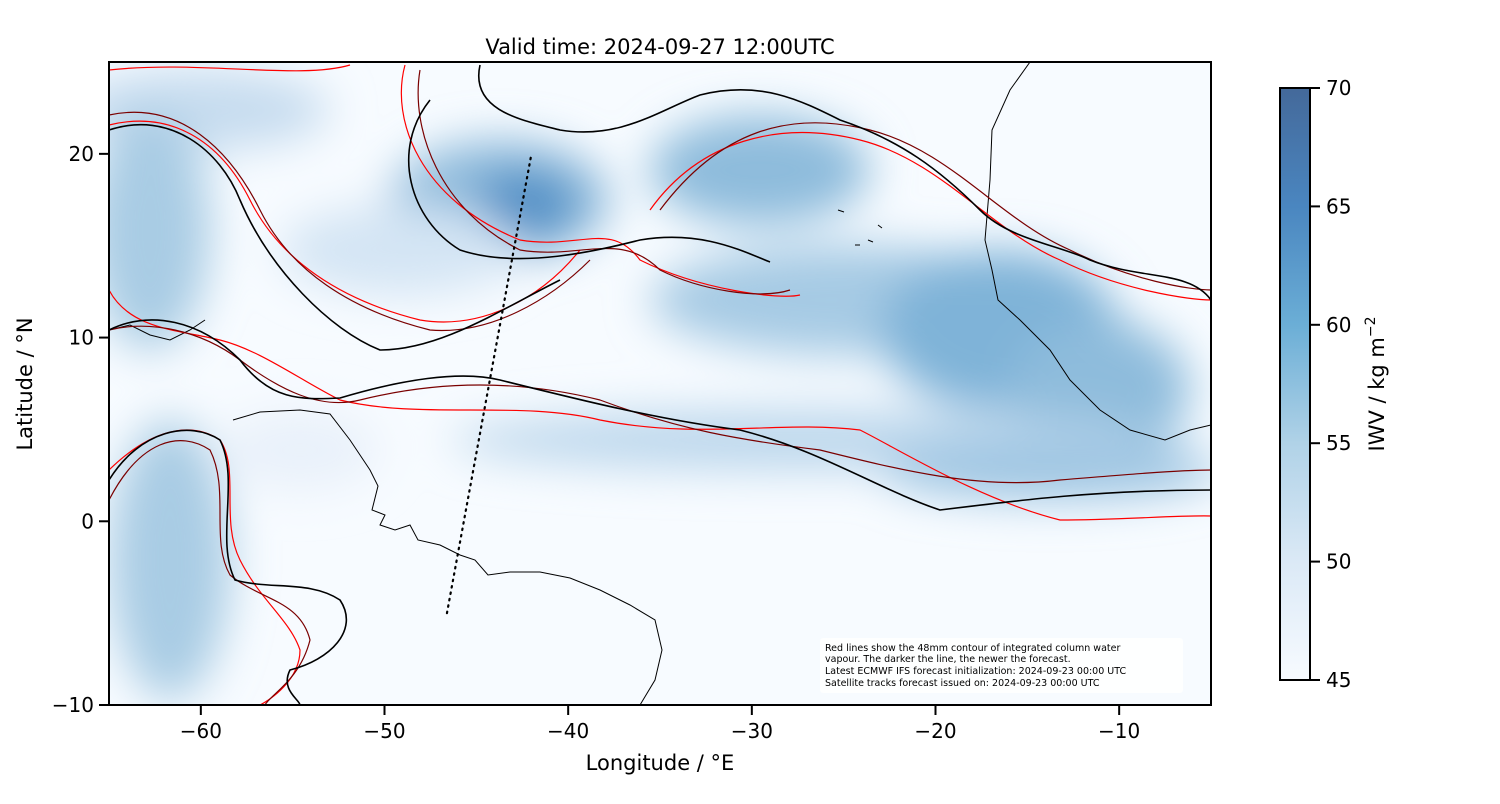  I want to click on colorbar-tick-label: 70, so click(1338, 88).